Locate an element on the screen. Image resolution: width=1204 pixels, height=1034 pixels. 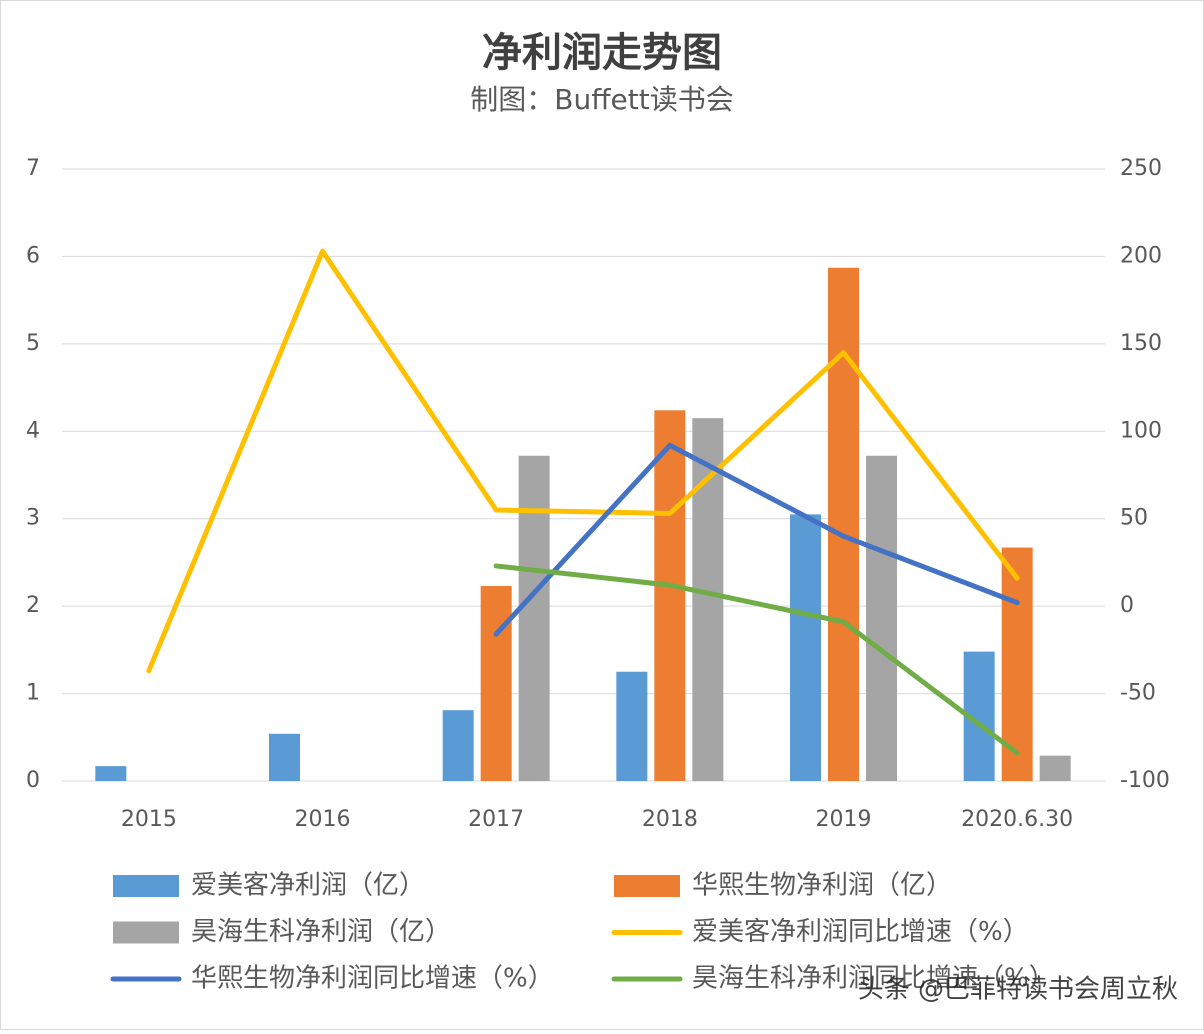
y-tick-label: 4 is located at coordinates (33, 430).